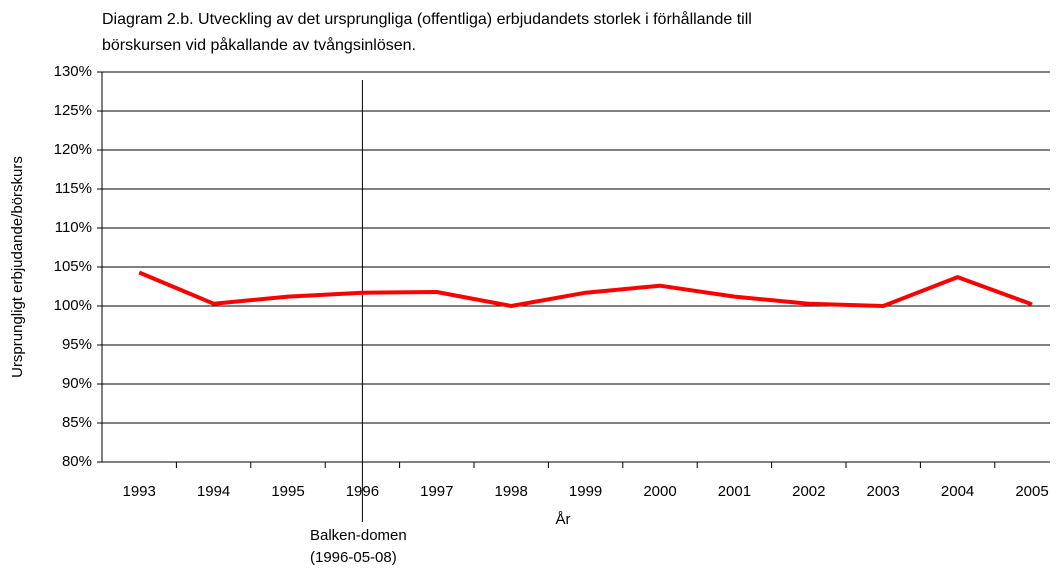  What do you see at coordinates (957, 491) in the screenshot?
I see `x-tick-label: 2004` at bounding box center [957, 491].